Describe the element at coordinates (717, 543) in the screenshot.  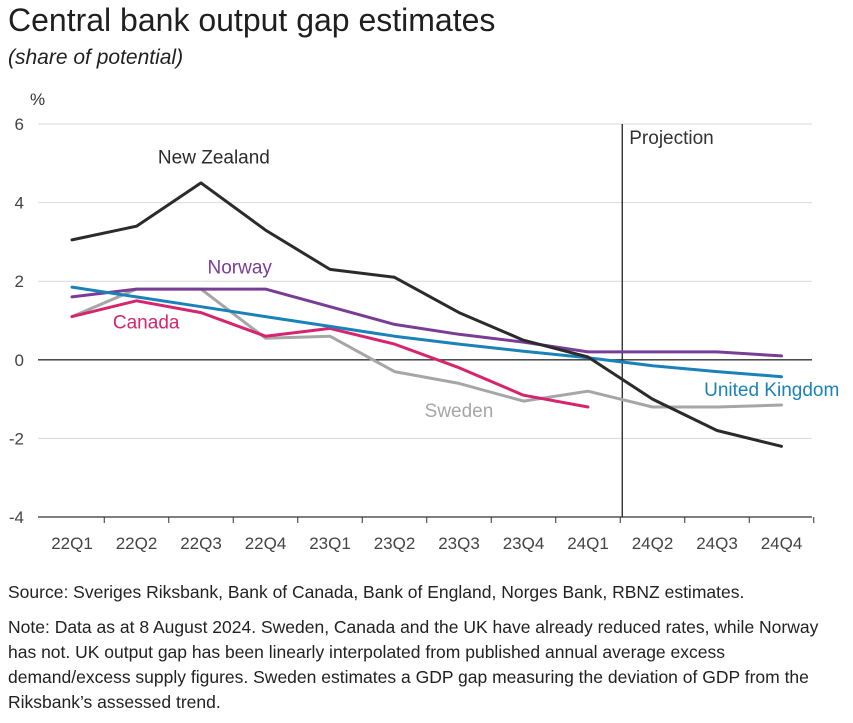
I see `x-tick-label: 24Q3` at that location.